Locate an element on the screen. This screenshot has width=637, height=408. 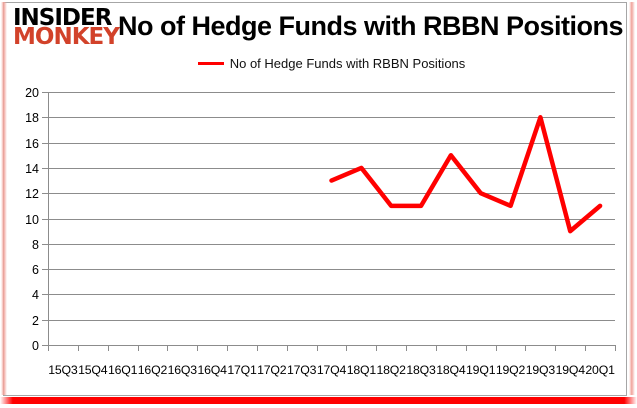
x-axis-tick-label: 18Q3 is located at coordinates (421, 370).